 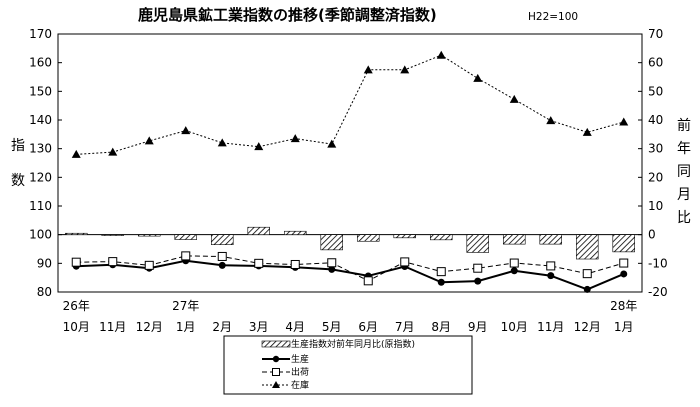 I want to click on chart-title: 鹿児島県鉱工業指数の推移(季節調整済指数), so click(x=287, y=15).